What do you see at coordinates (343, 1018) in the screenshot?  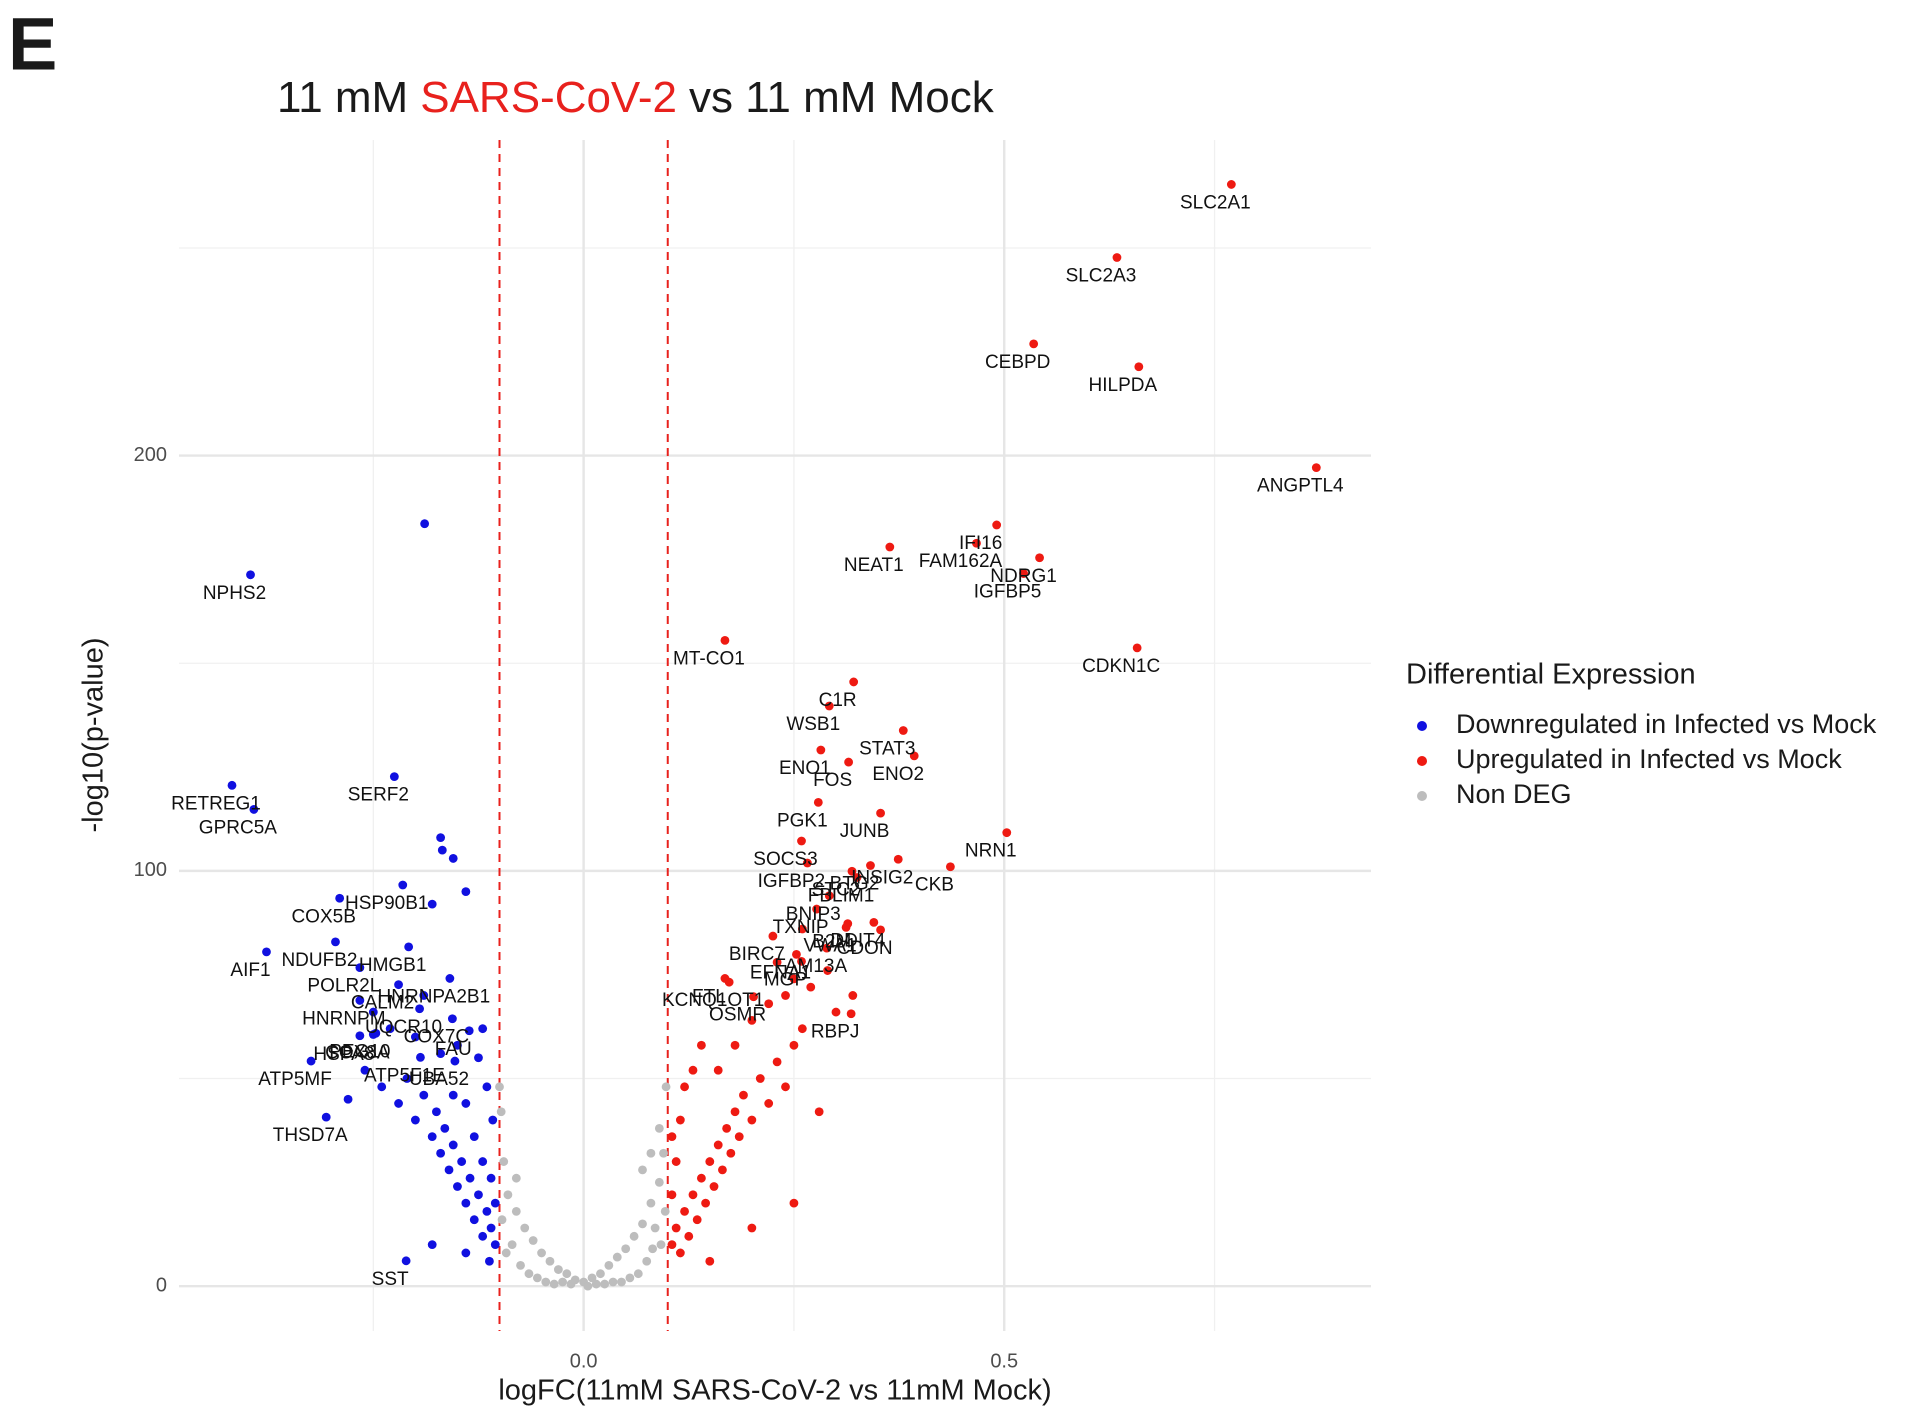 I see `gene-label: HNRNPM` at bounding box center [343, 1018].